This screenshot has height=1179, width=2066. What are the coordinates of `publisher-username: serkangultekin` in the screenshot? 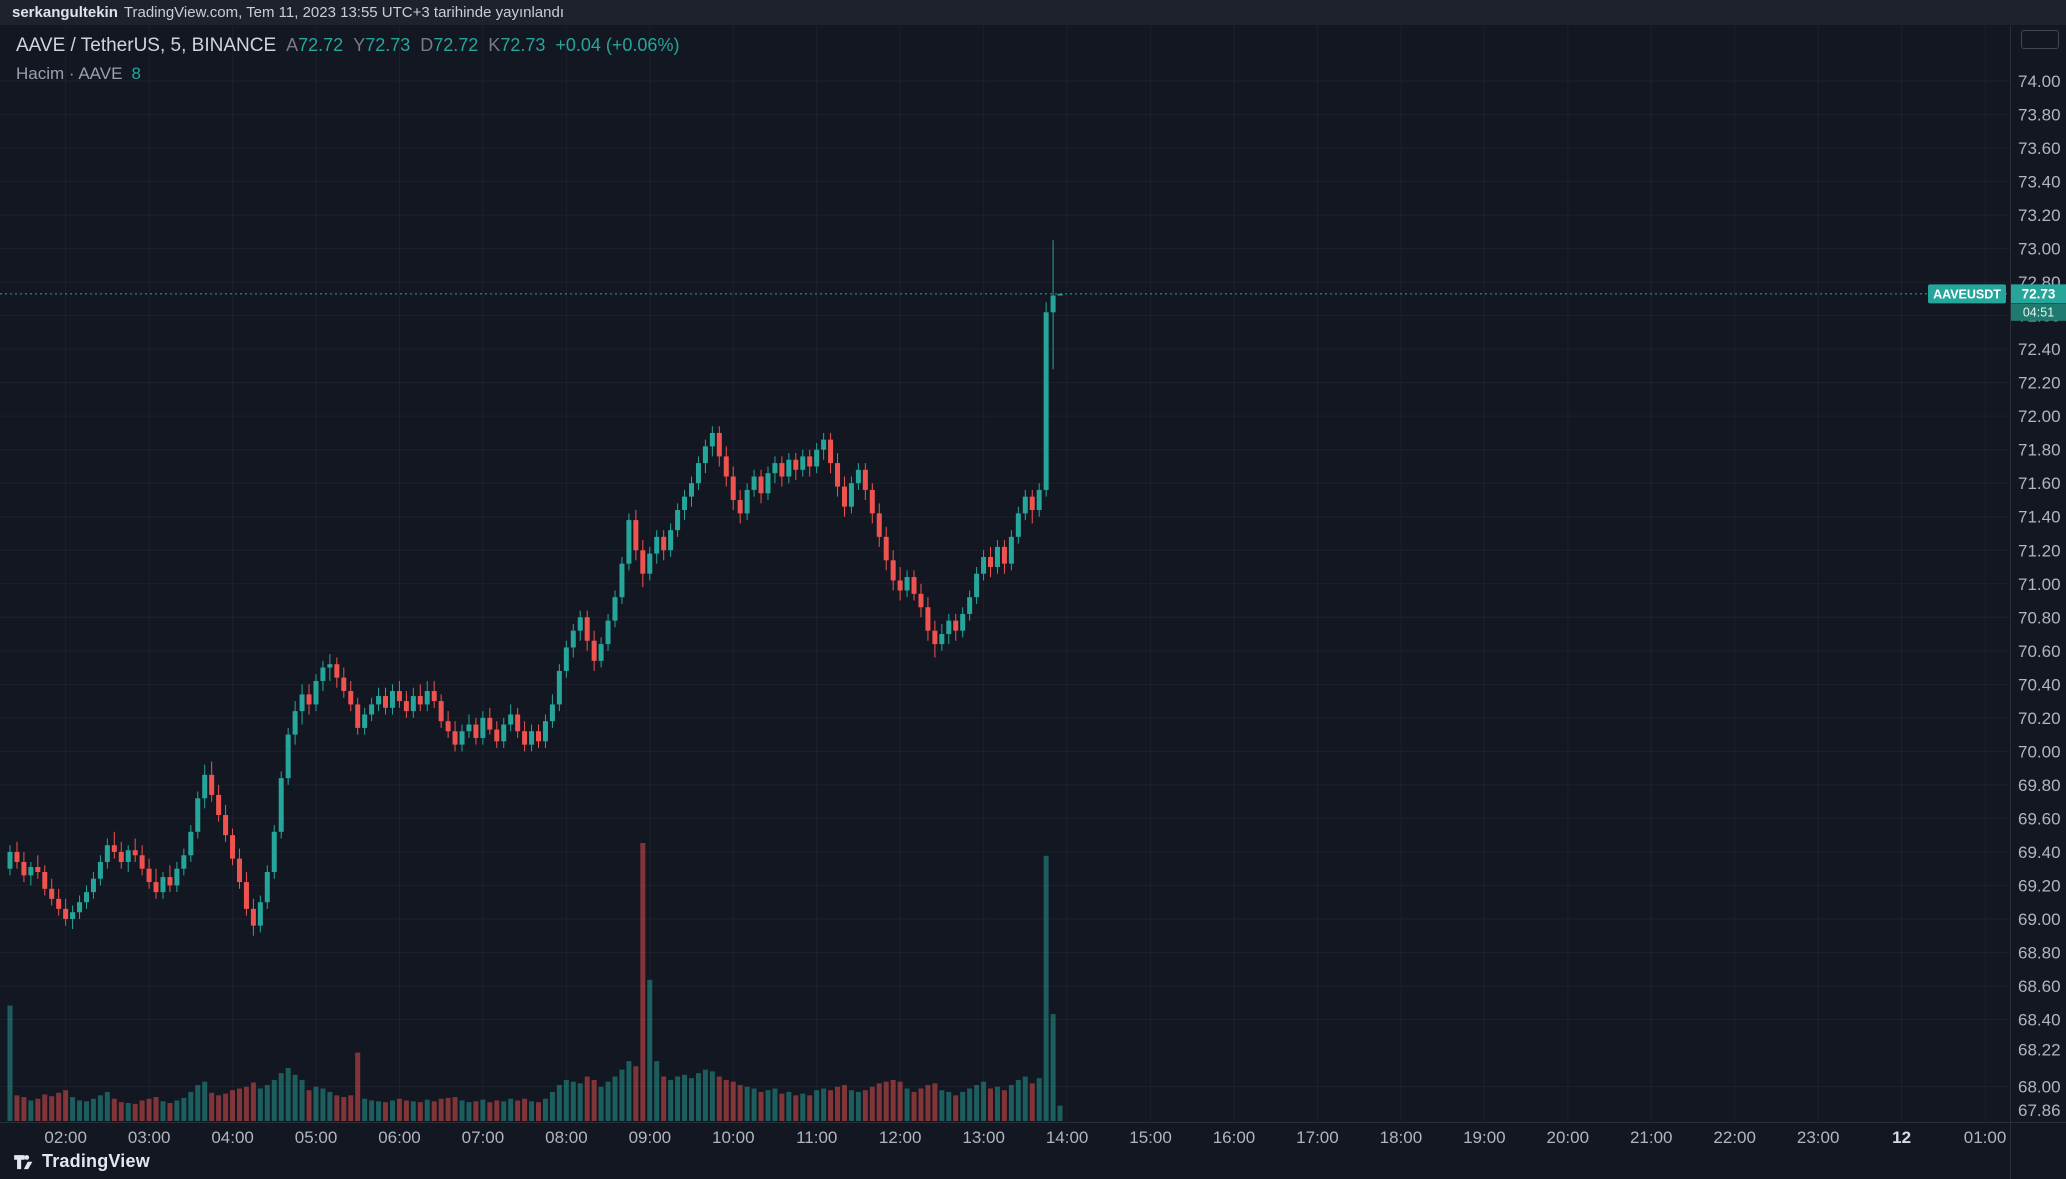 It's located at (65, 12).